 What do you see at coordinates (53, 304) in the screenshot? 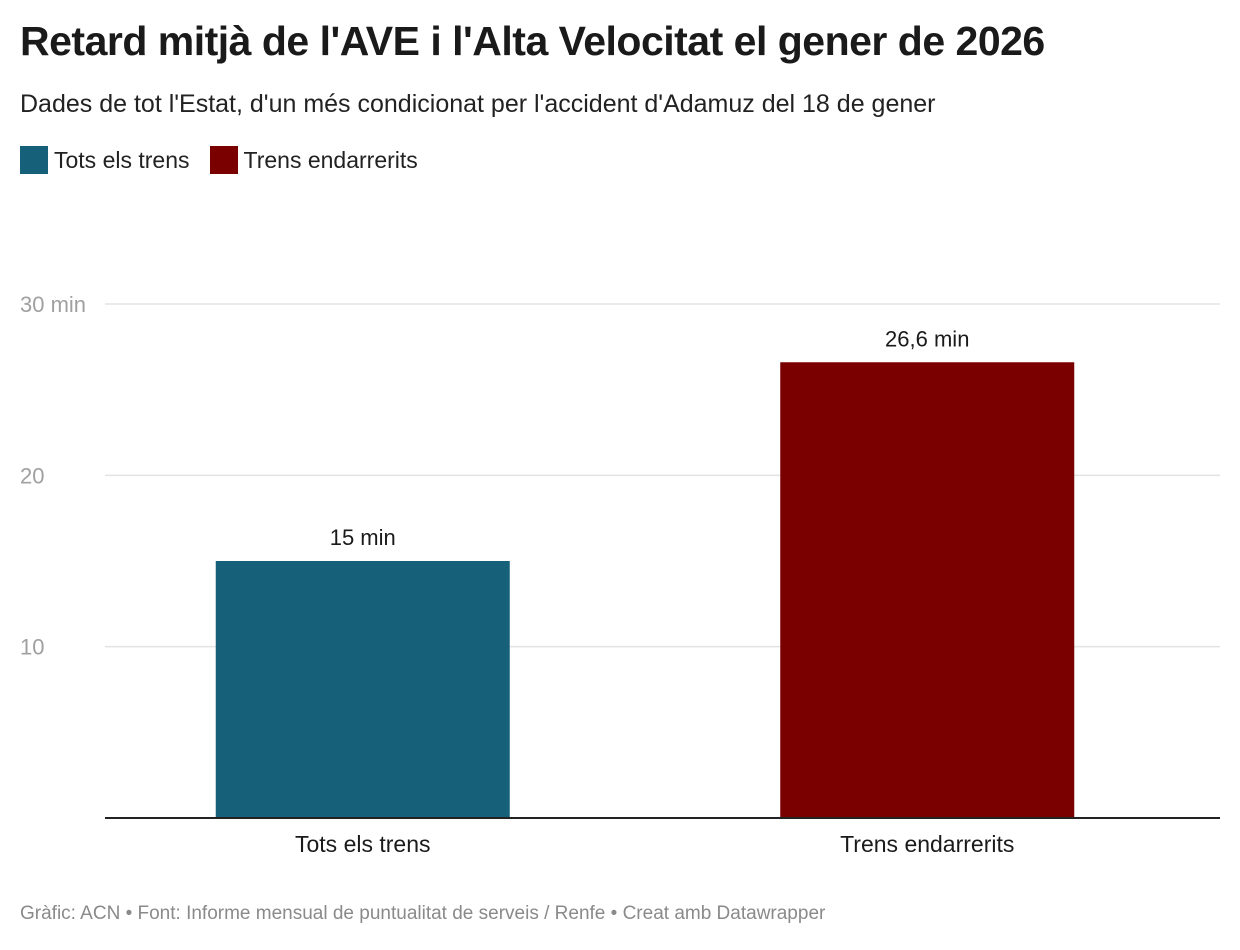
I see `y-tick-label: 30 min` at bounding box center [53, 304].